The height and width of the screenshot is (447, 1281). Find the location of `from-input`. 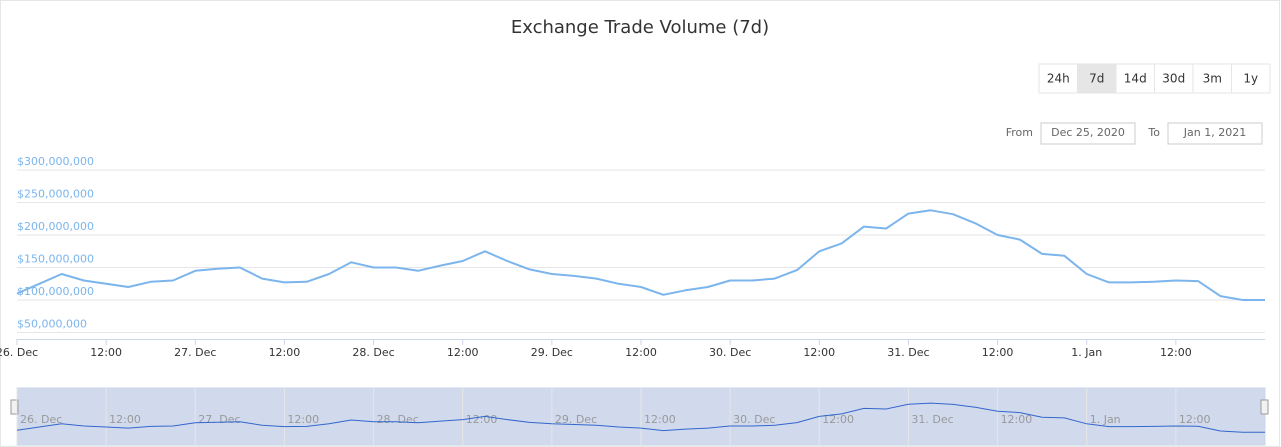

from-input is located at coordinates (1088, 133).